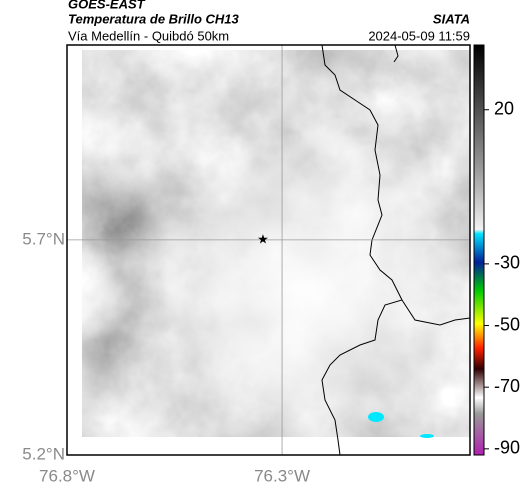 The image size is (526, 491). I want to click on x-tick-label: 76.3°W, so click(282, 475).